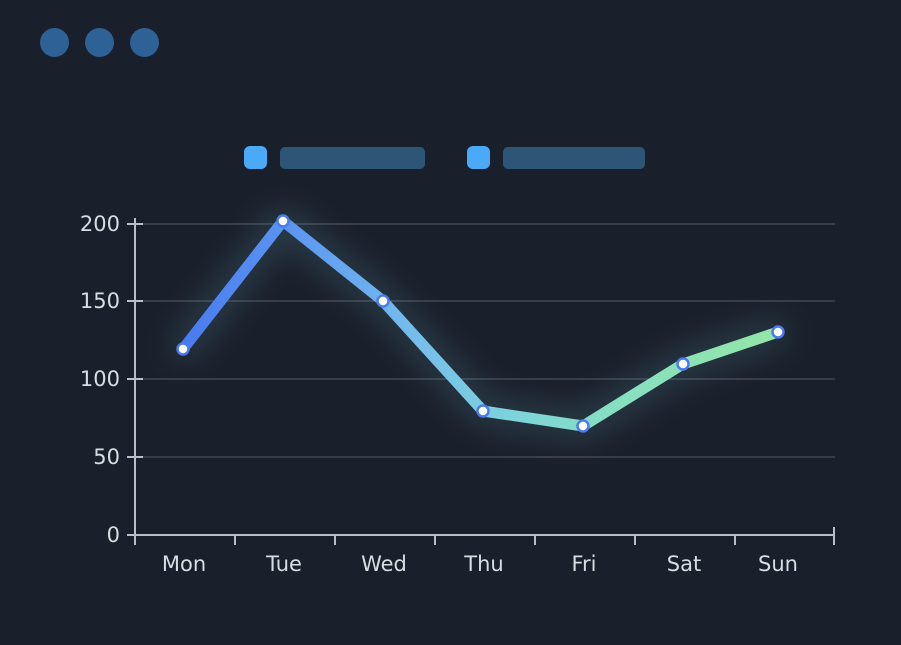  I want to click on x-tick-label-tue: Tue, so click(283, 564).